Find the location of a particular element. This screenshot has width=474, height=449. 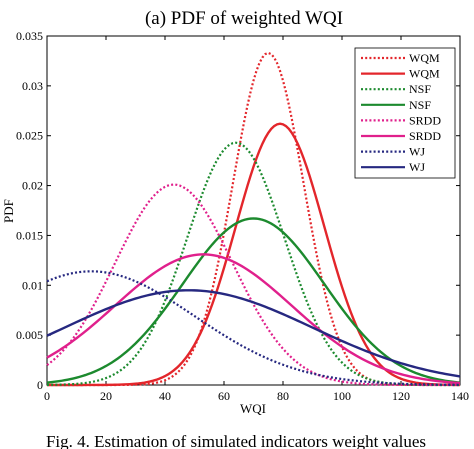

x-tick-label: 60 is located at coordinates (224, 396).